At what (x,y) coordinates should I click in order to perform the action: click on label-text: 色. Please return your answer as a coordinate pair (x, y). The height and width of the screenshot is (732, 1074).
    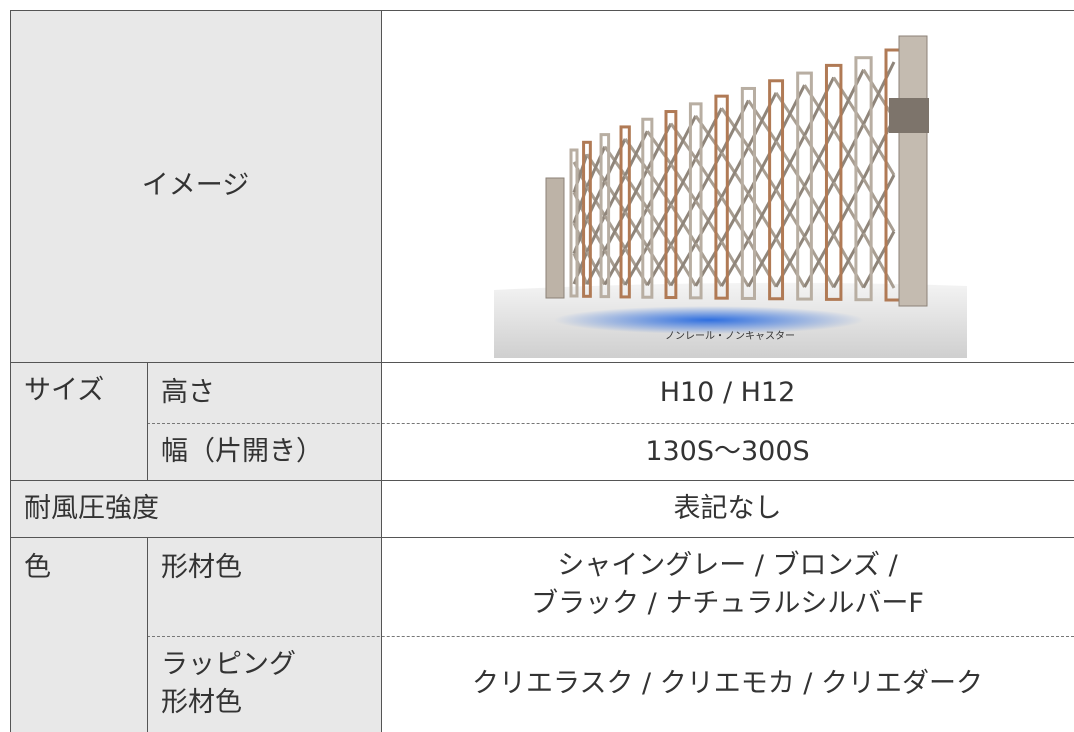
    Looking at the image, I should click on (37, 567).